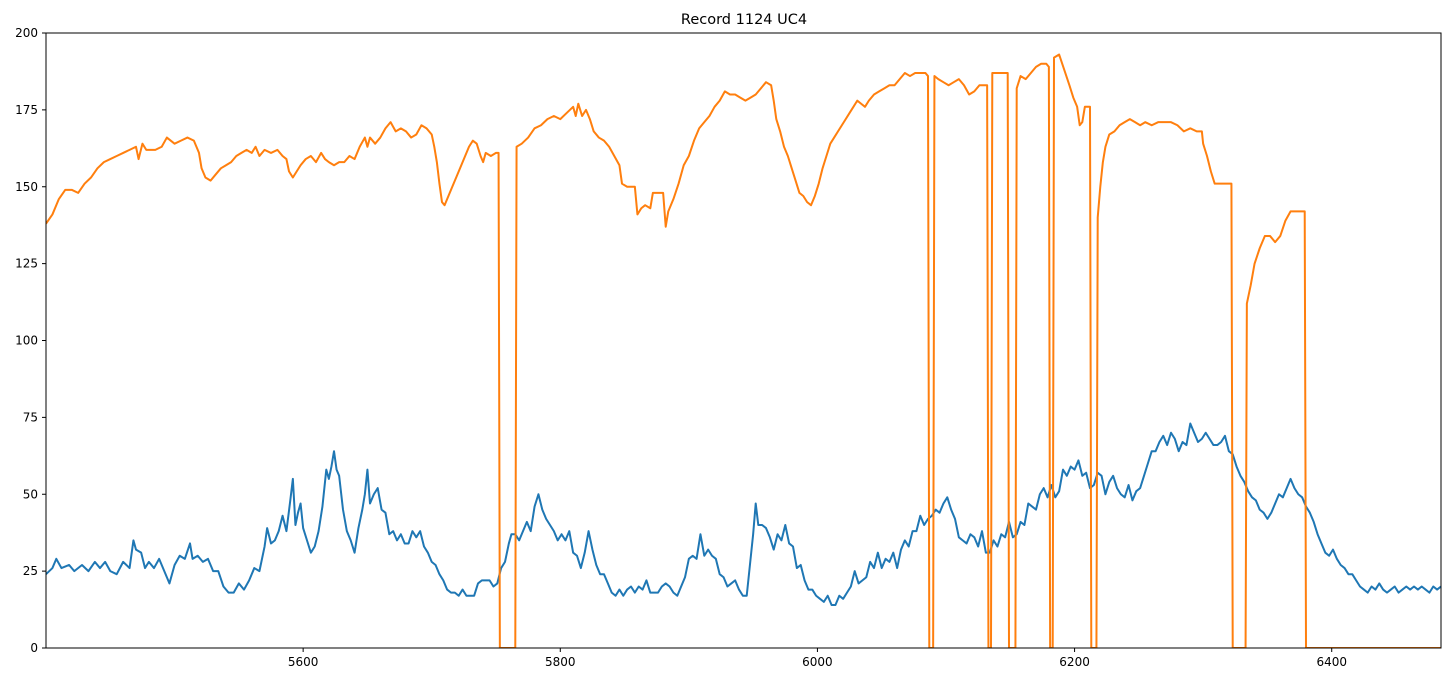 The image size is (1451, 682). I want to click on y-tick-label: 175, so click(26, 110).